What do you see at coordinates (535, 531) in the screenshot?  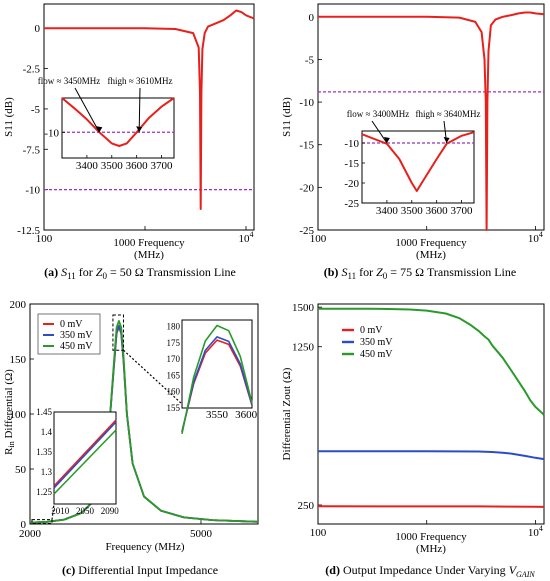 I see `panel-d-xtick-label: 10⁴` at bounding box center [535, 531].